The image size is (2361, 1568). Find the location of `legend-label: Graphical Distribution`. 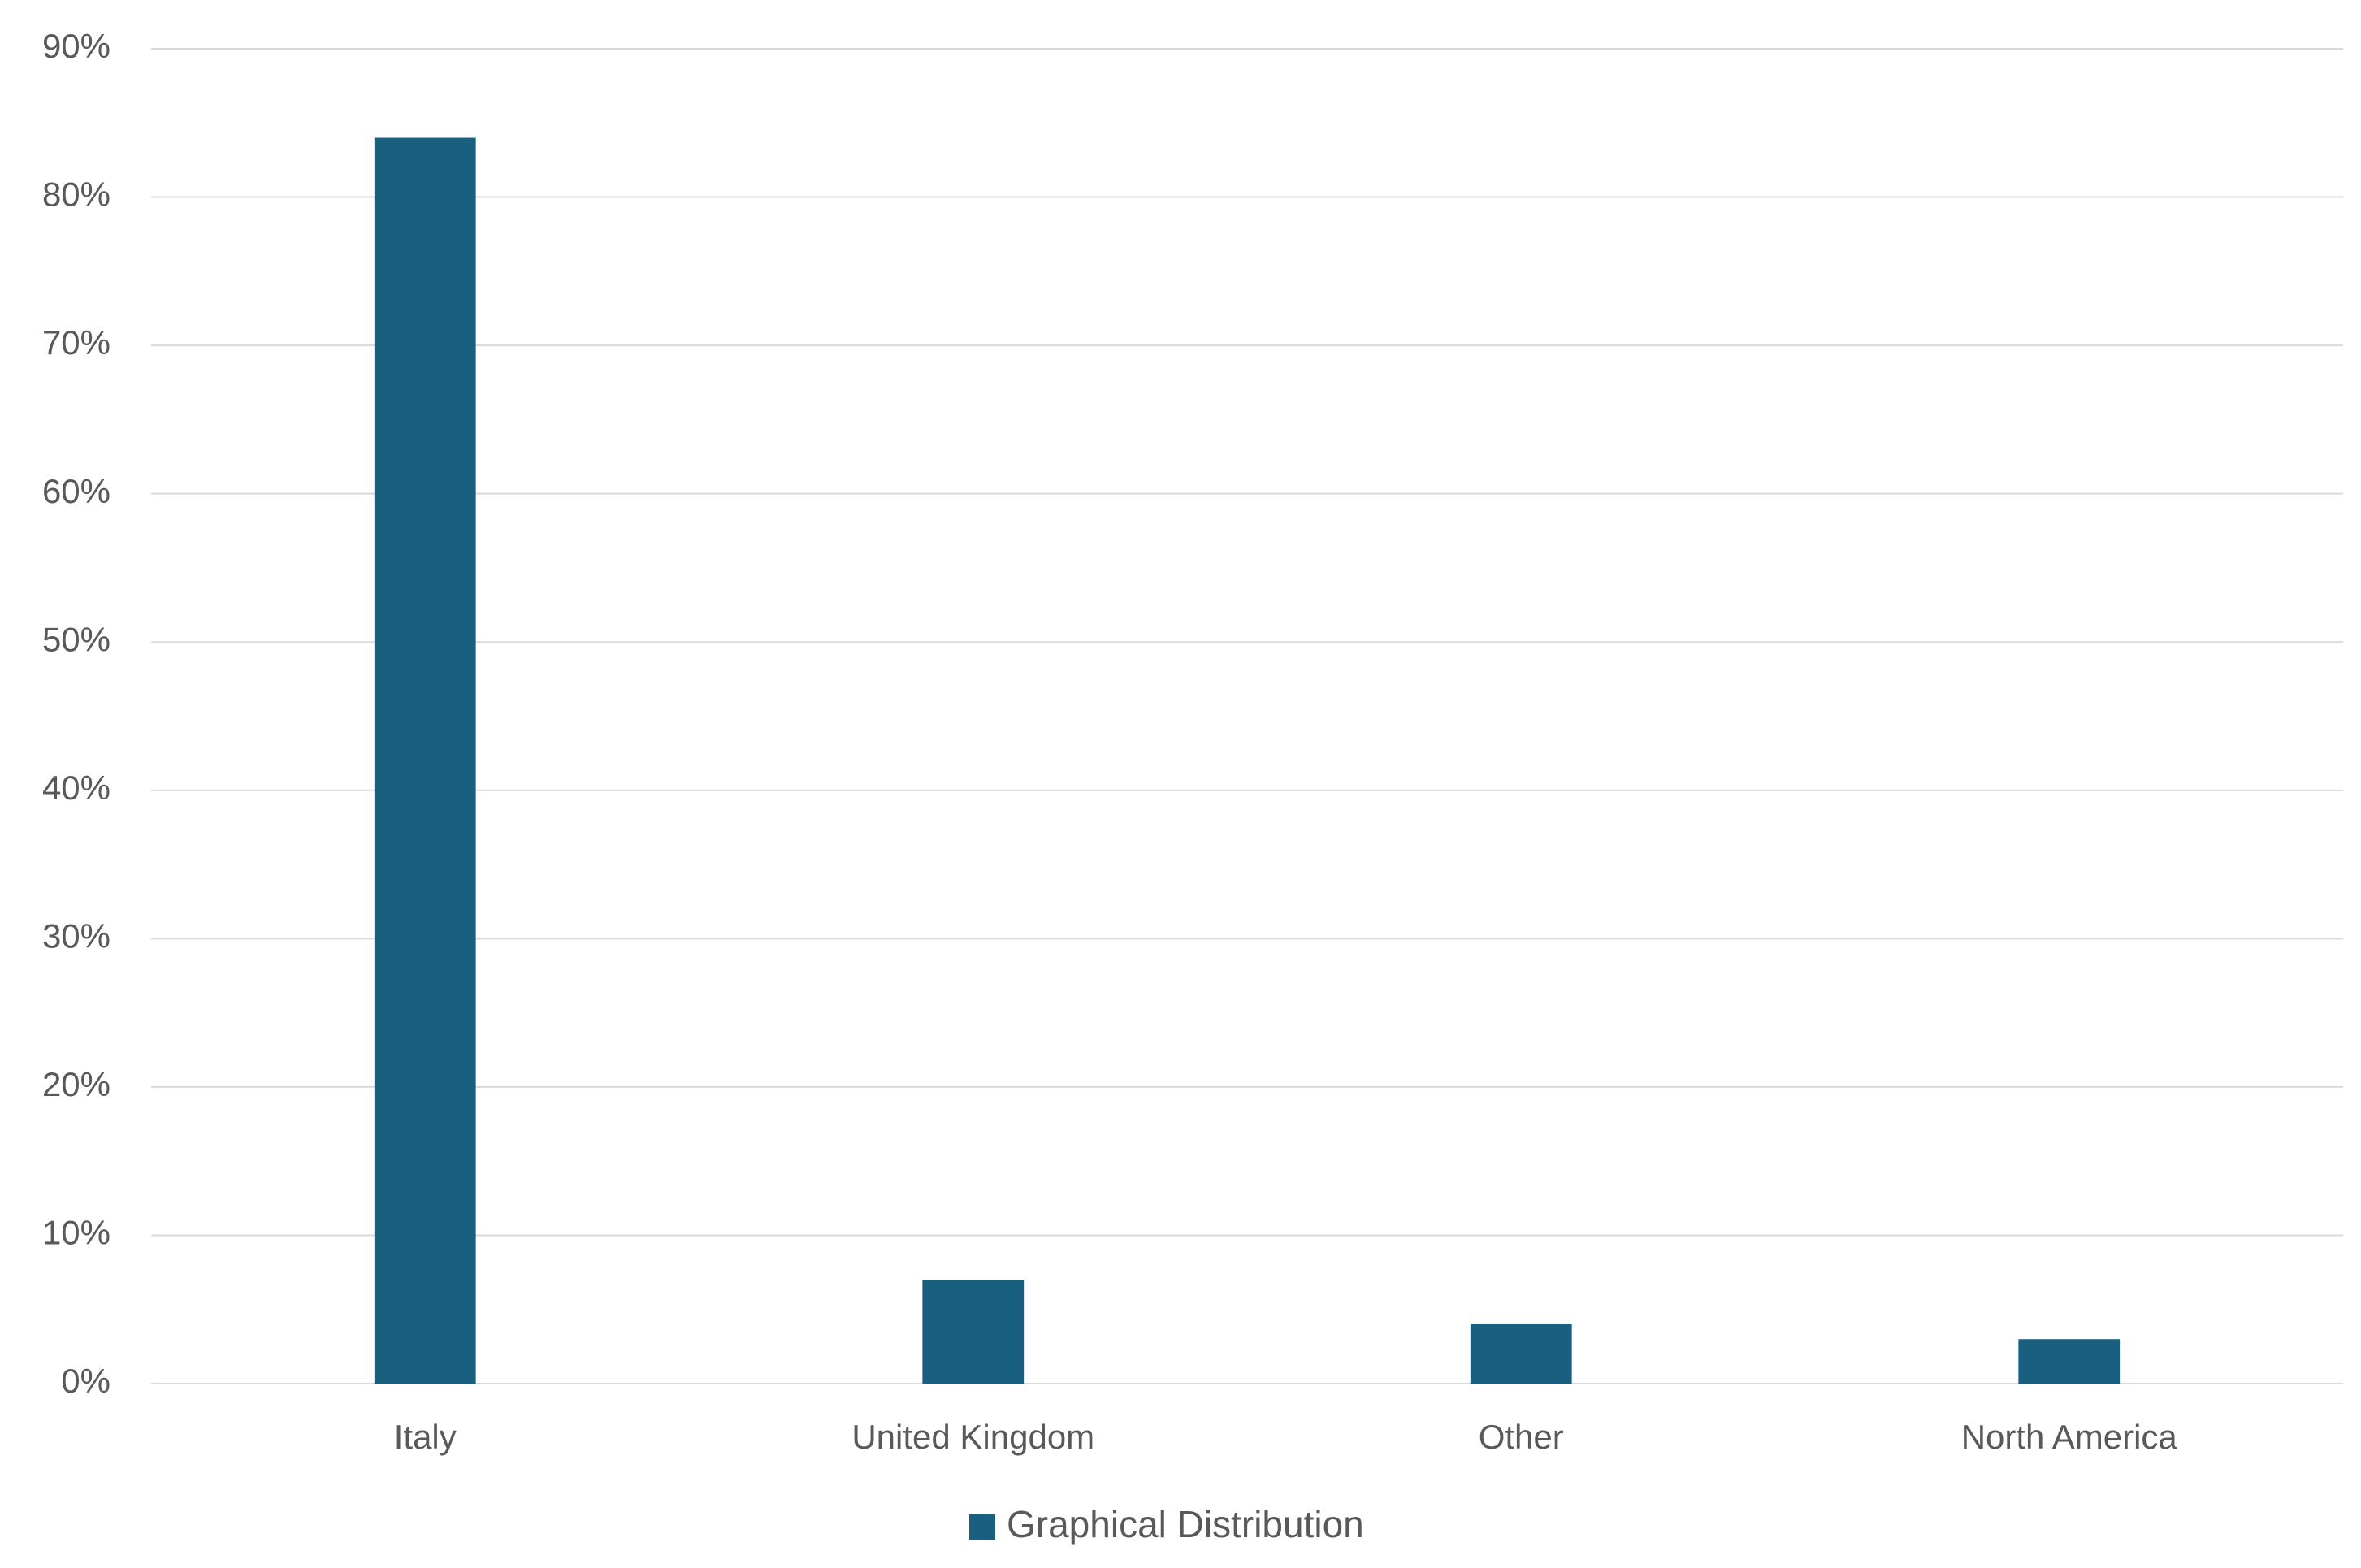

legend-label: Graphical Distribution is located at coordinates (1185, 1524).